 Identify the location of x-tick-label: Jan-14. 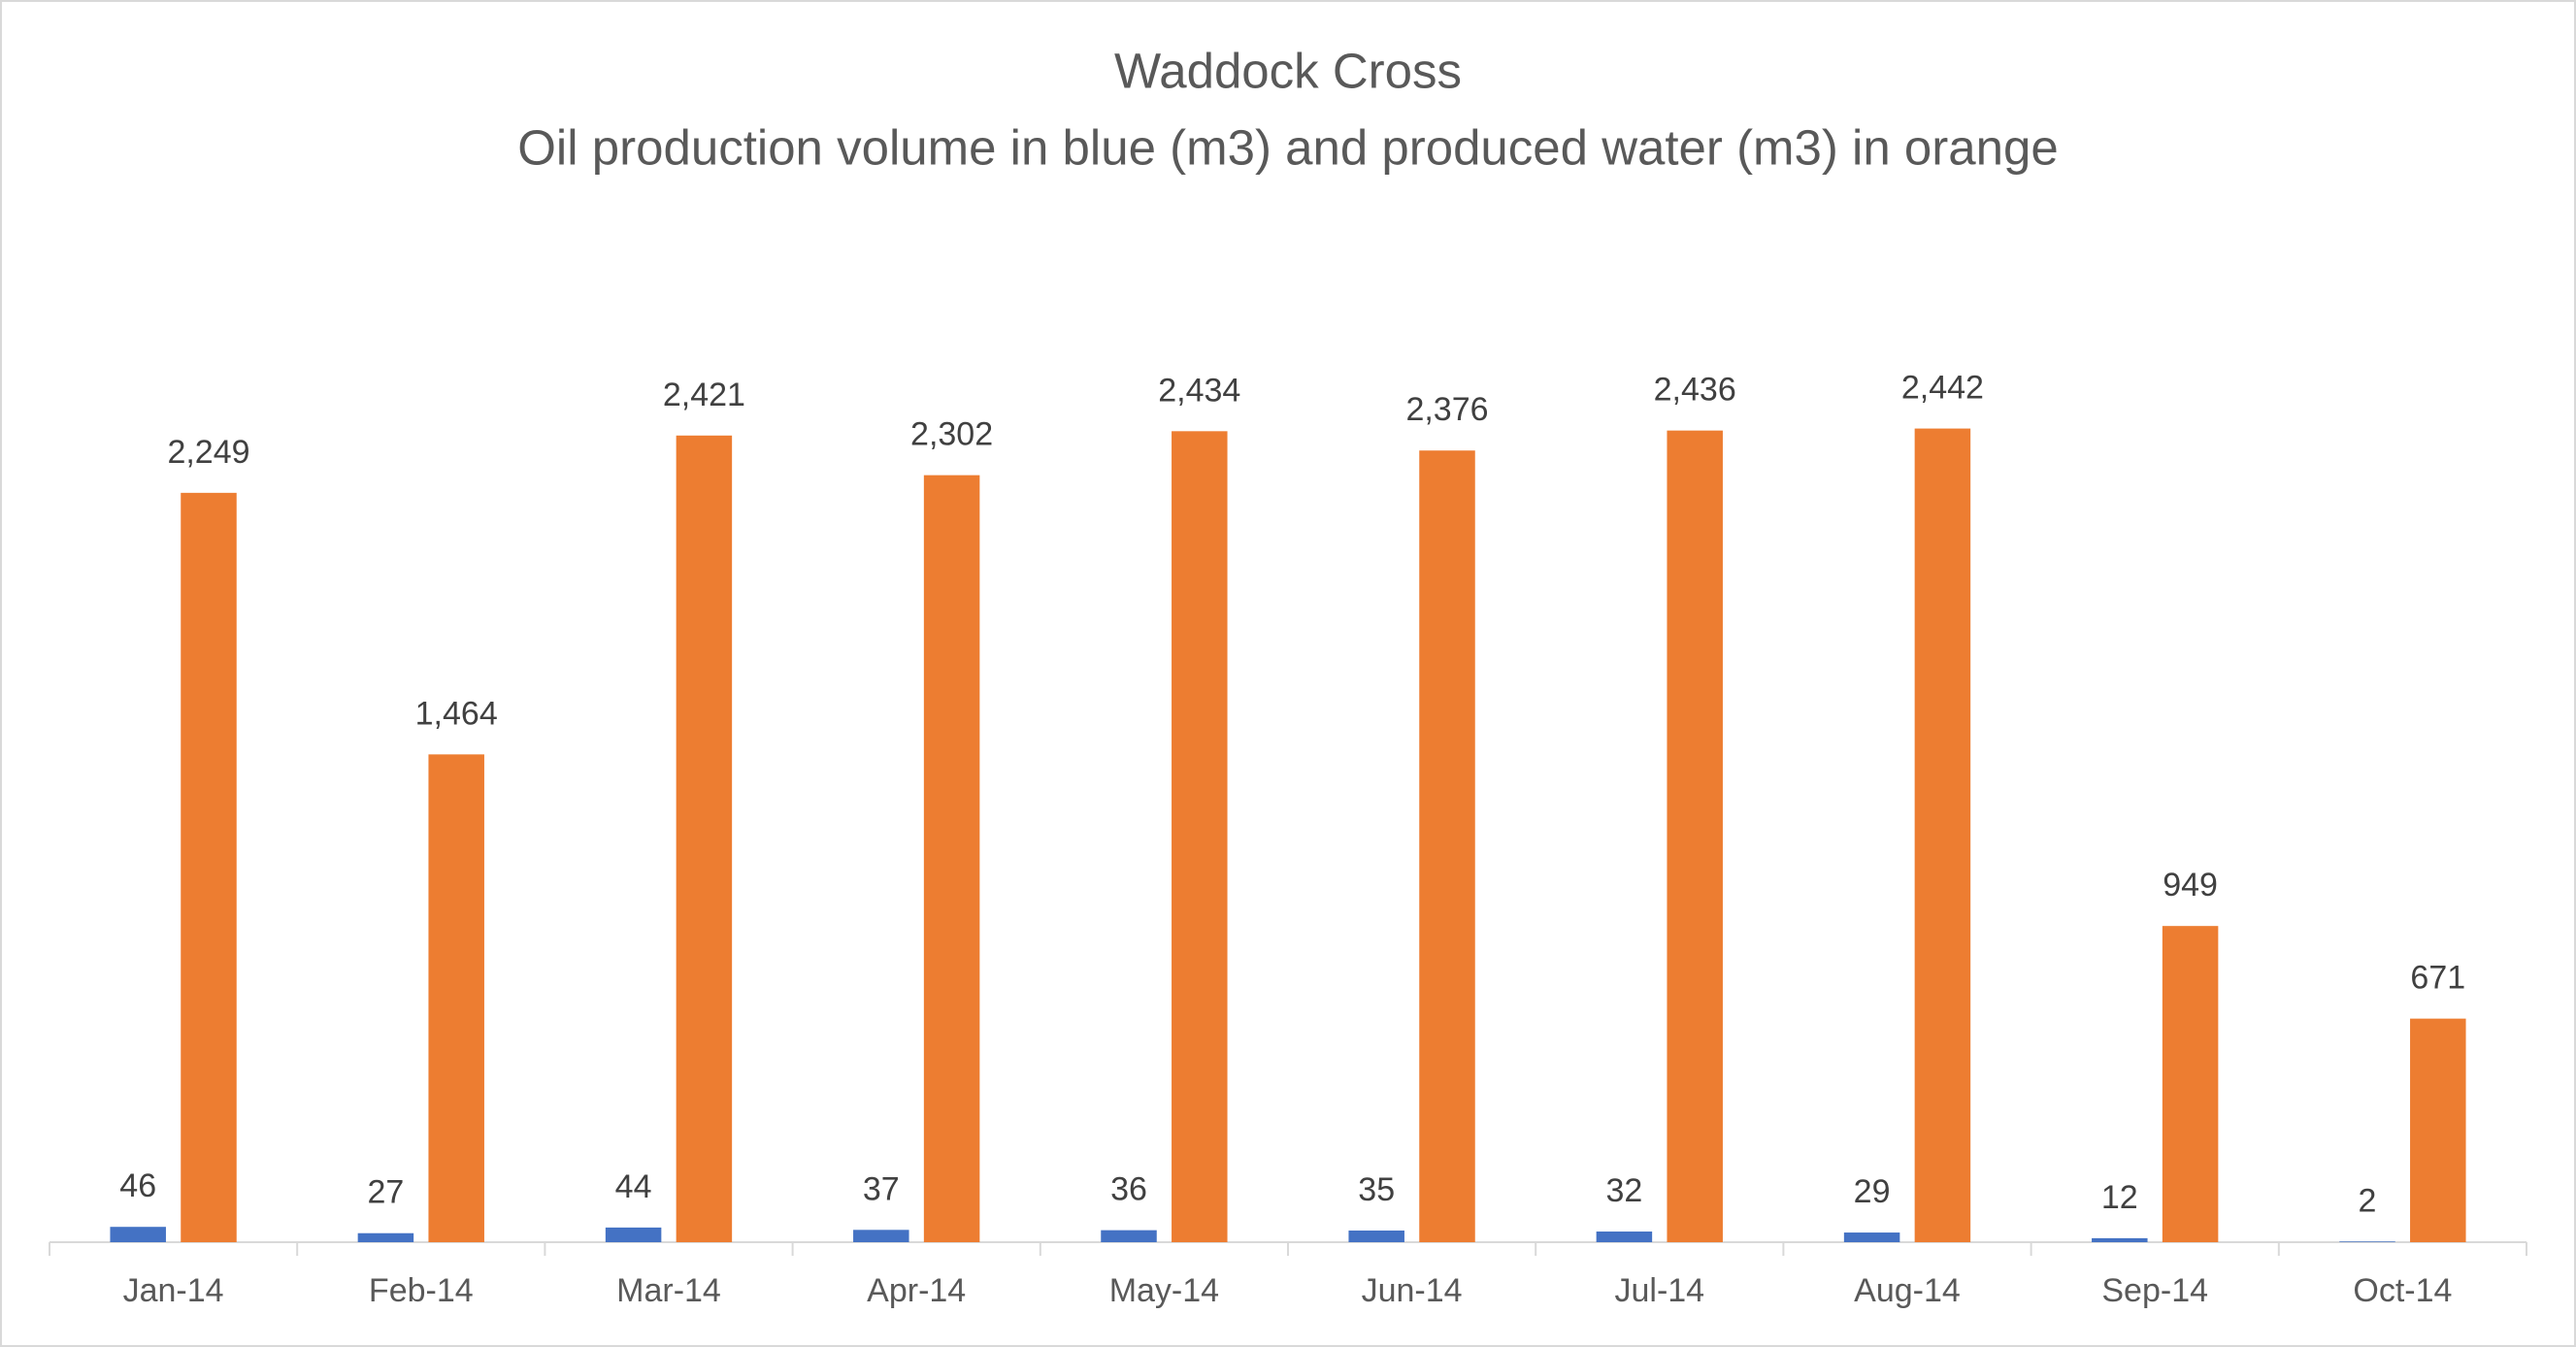
(173, 1290).